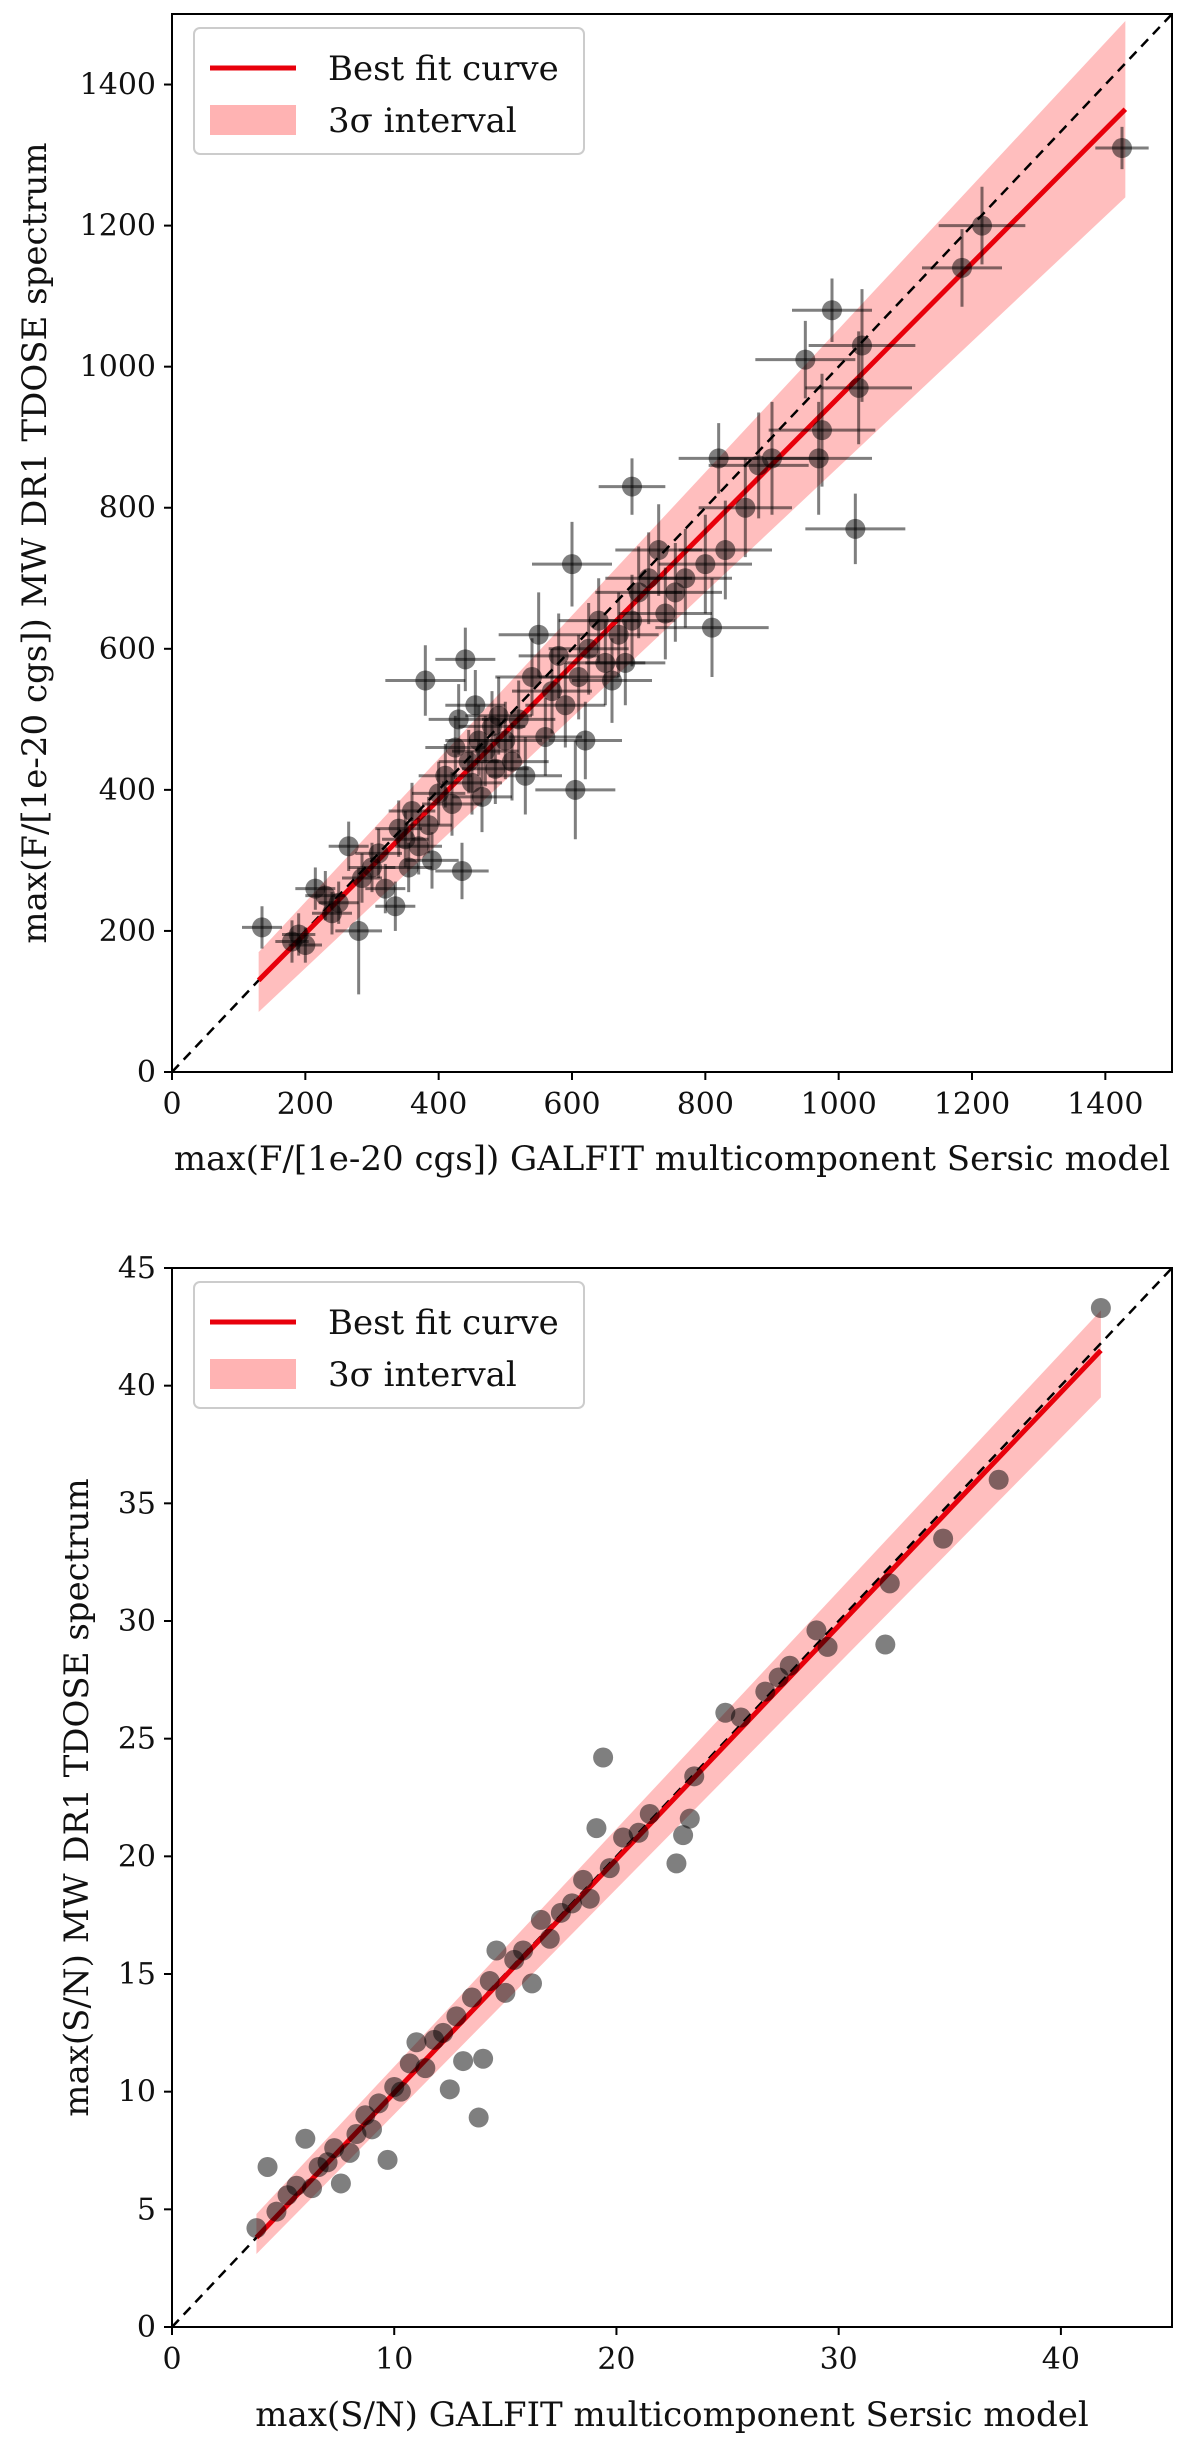  I want to click on x-tick-label: 30, so click(839, 2359).